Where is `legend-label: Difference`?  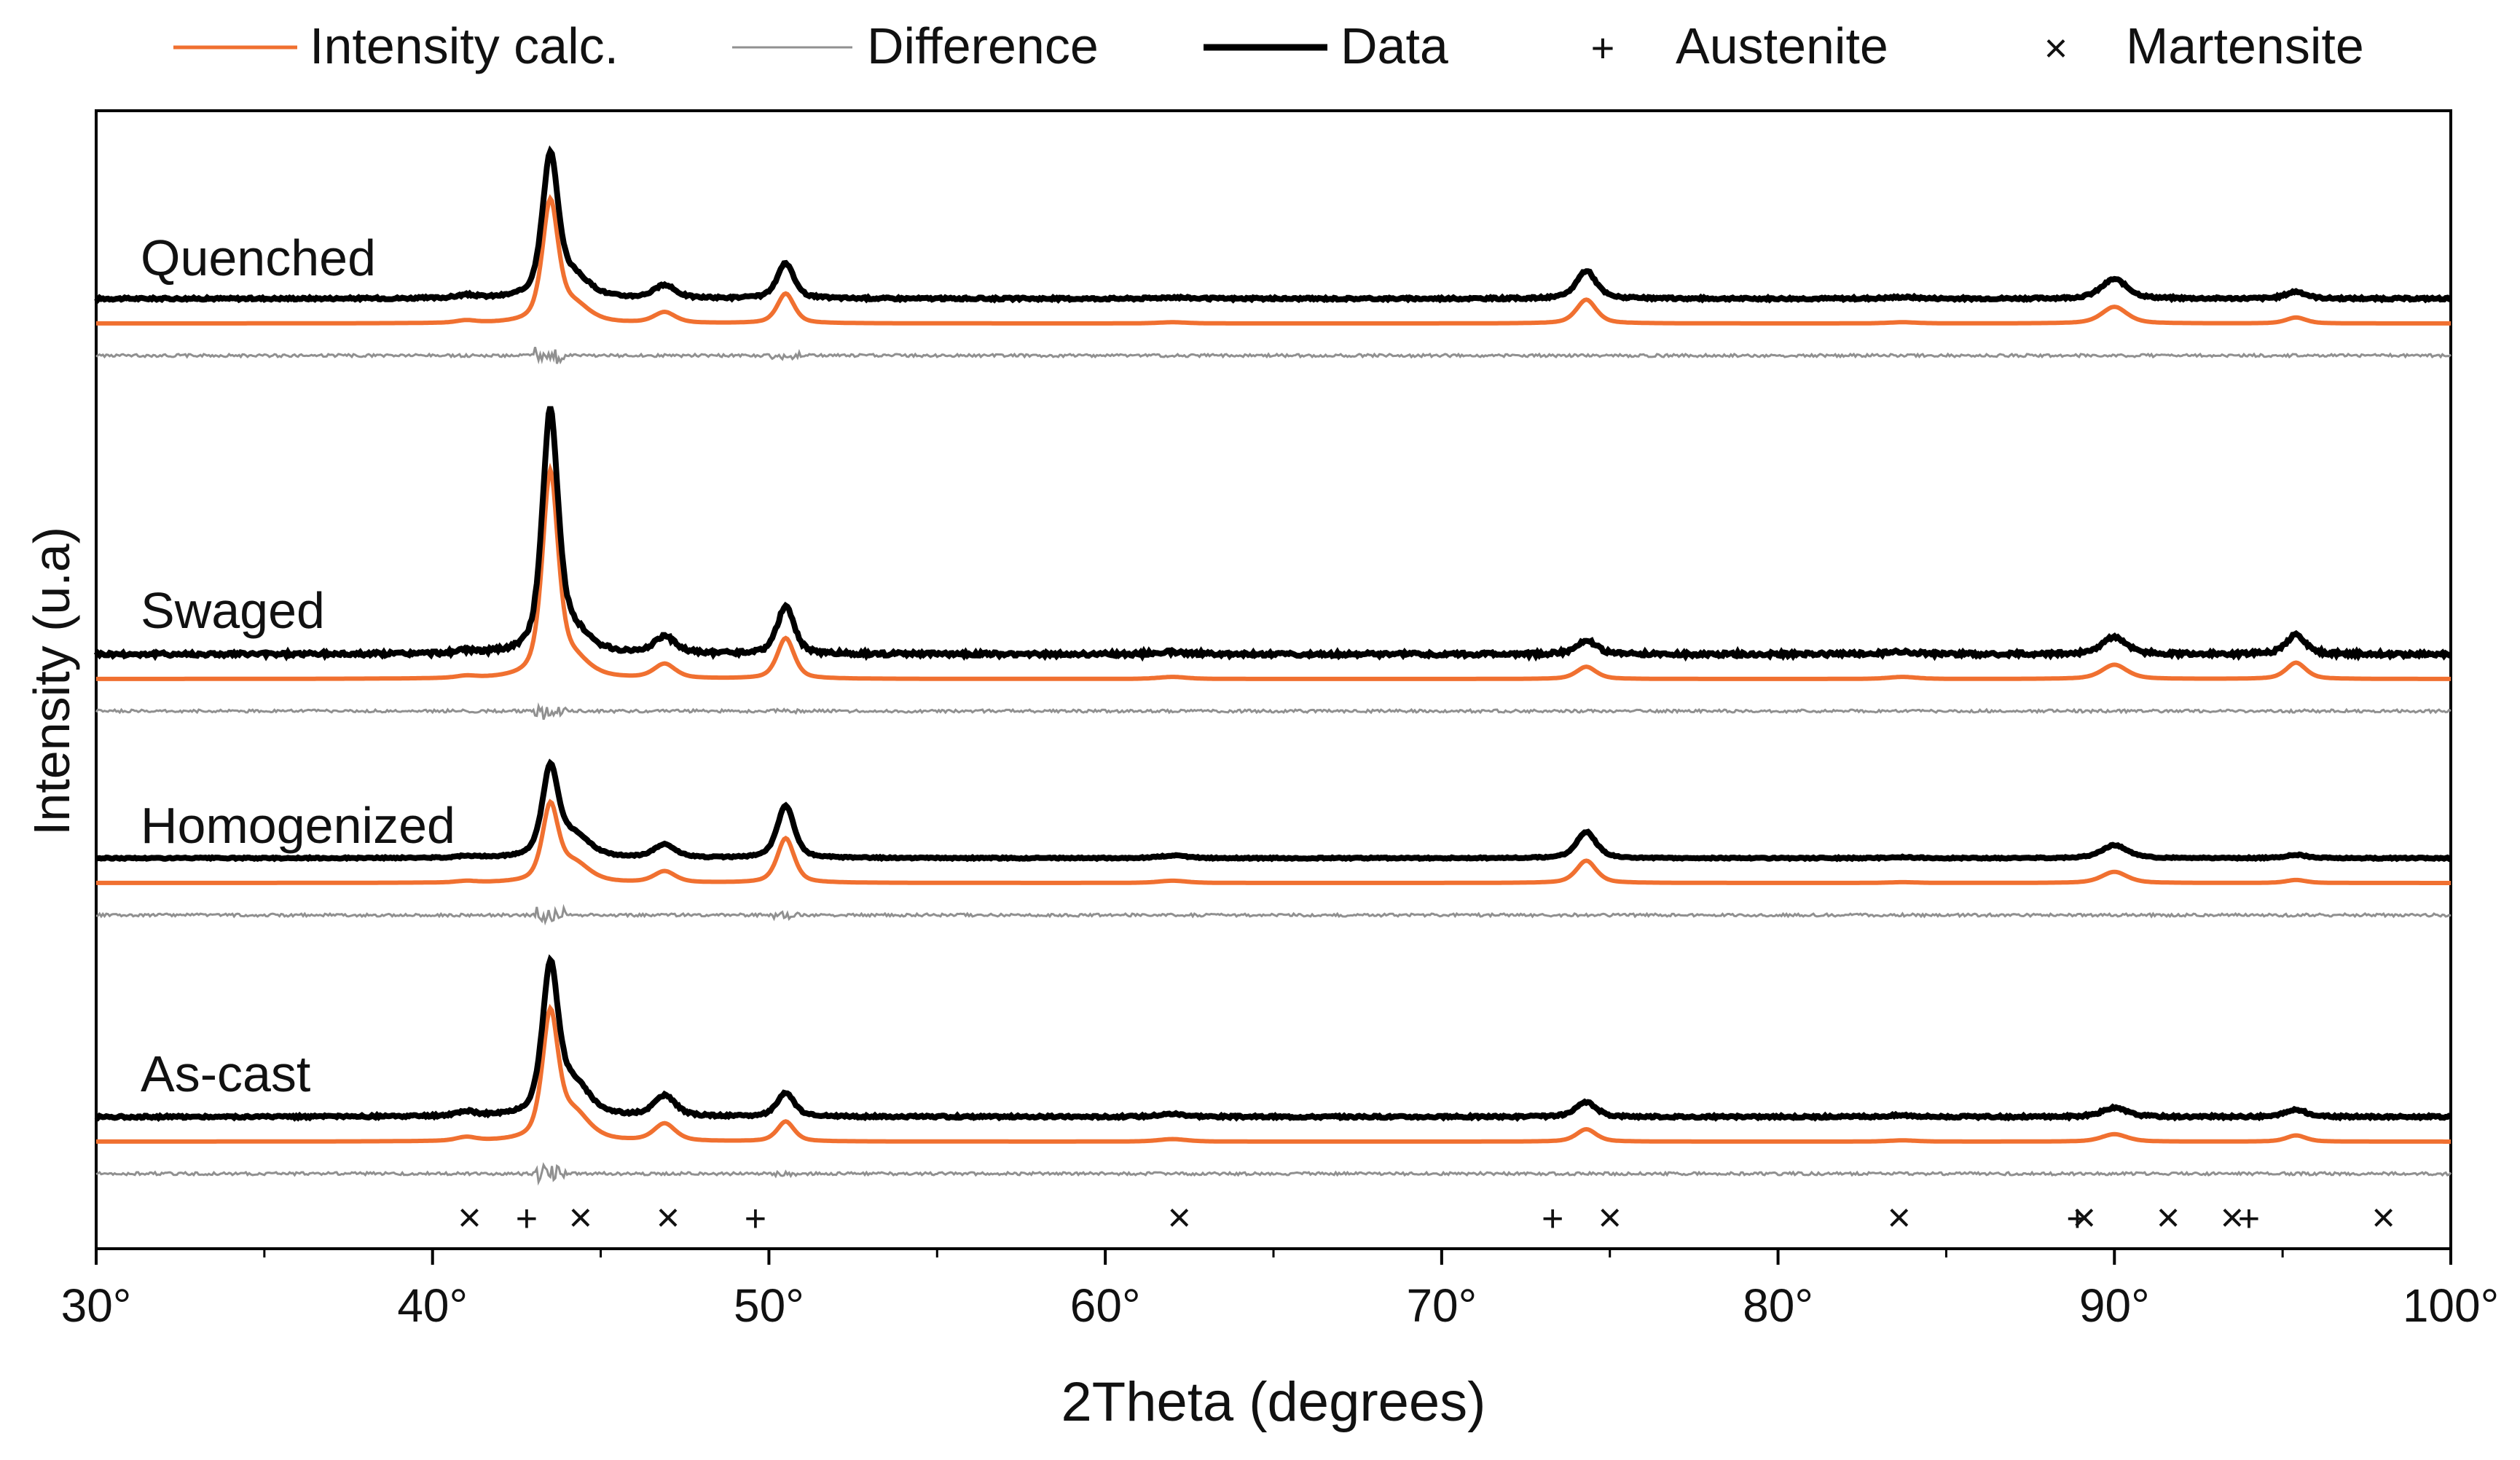 legend-label: Difference is located at coordinates (983, 46).